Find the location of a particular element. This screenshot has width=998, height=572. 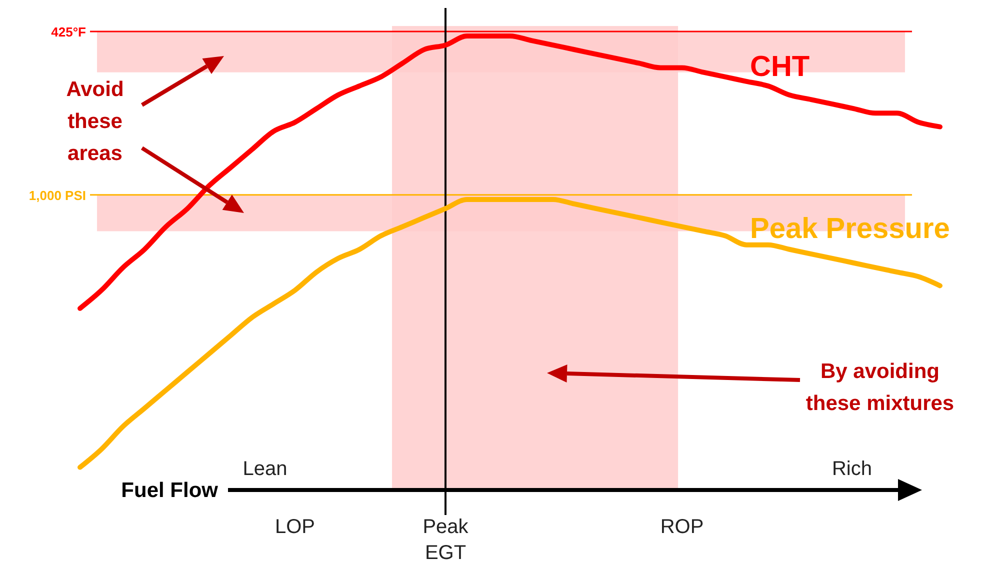

annotation: Lean is located at coordinates (265, 469).